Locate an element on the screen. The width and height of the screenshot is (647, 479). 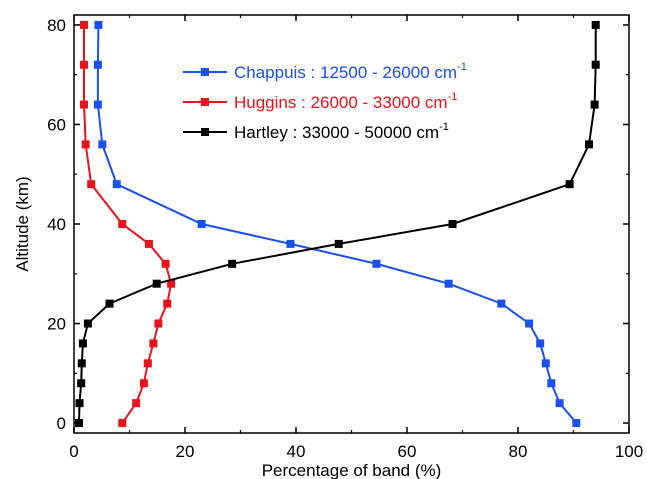
x-tick-label: 0 is located at coordinates (73, 451).